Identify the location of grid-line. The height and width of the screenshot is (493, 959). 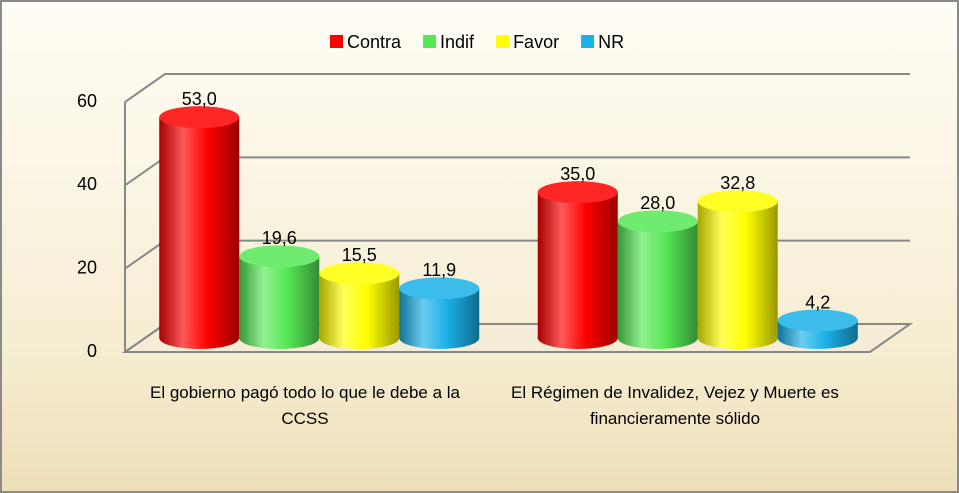
(517, 88).